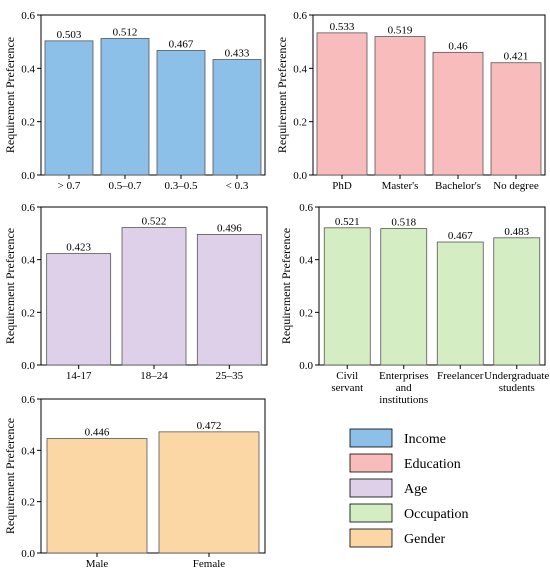 The image size is (550, 577). Describe the element at coordinates (403, 400) in the screenshot. I see `x-tick-label: institutions` at that location.